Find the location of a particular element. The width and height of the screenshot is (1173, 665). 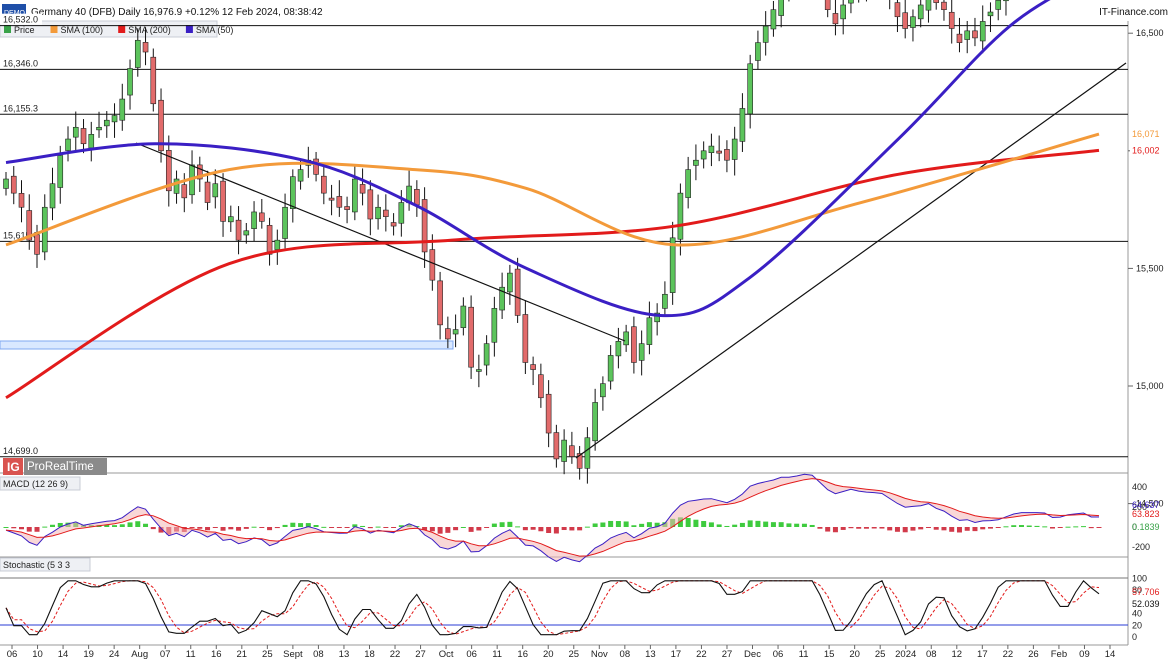

x-tick-label: 13 is located at coordinates (344, 654).